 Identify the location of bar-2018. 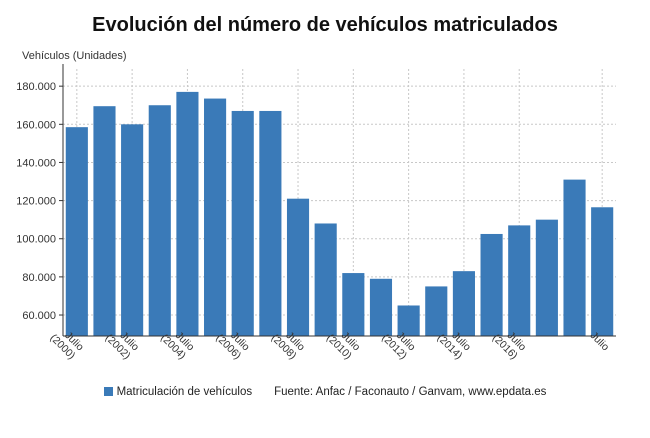
(574, 257).